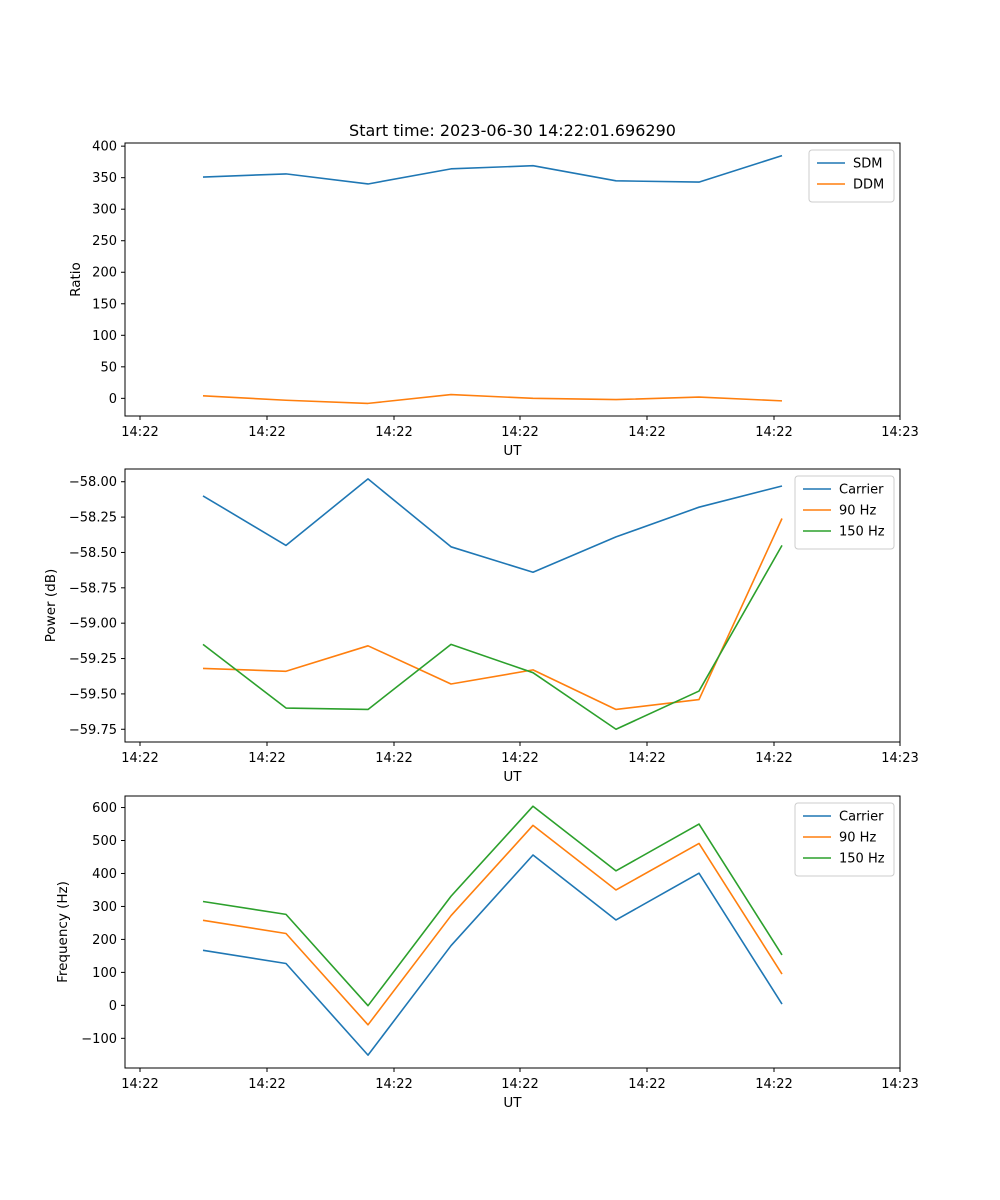  What do you see at coordinates (492, 399) in the screenshot?
I see `series-line-ddm` at bounding box center [492, 399].